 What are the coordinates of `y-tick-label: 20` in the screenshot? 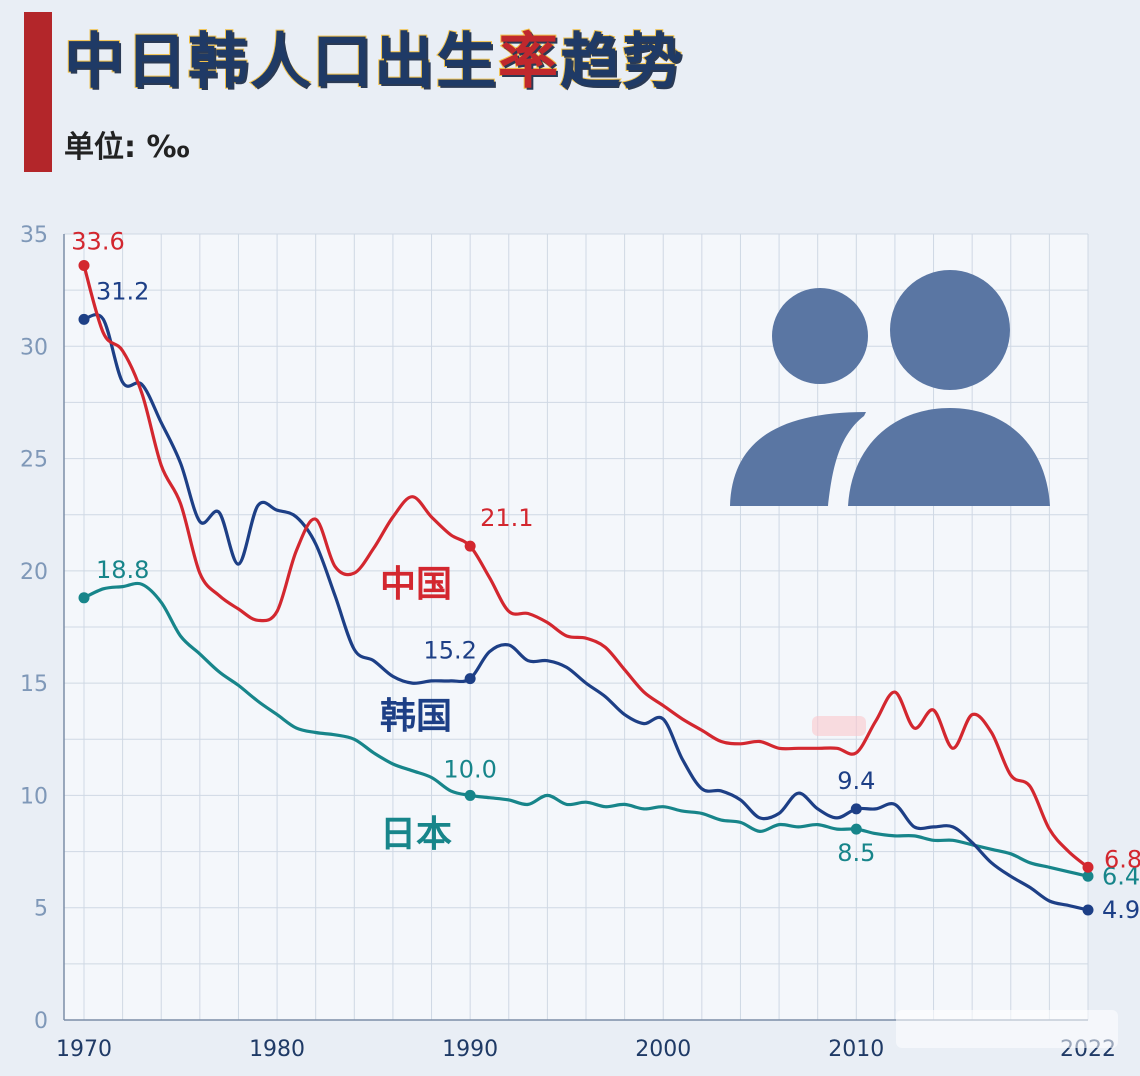 It's located at (34, 572).